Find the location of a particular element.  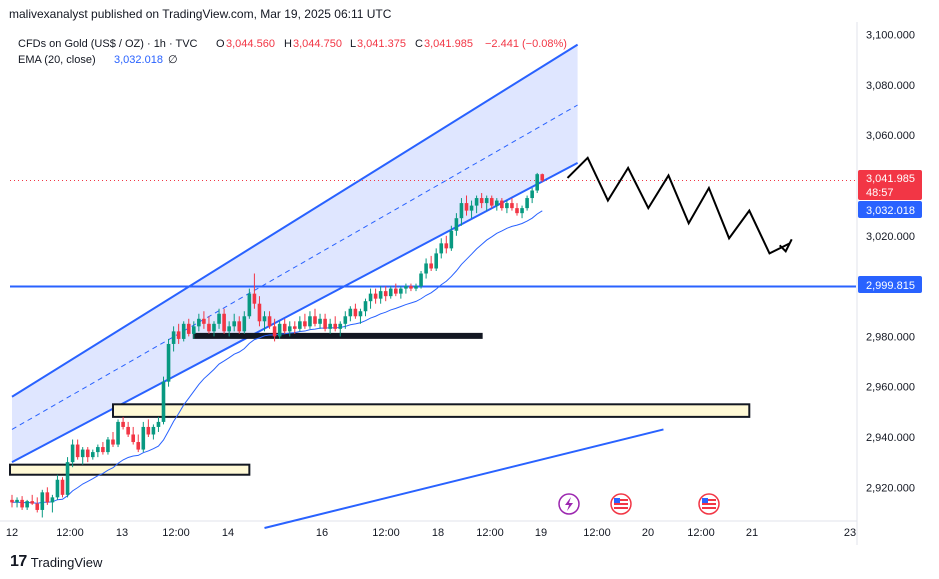

trend-line is located at coordinates (464, 478).